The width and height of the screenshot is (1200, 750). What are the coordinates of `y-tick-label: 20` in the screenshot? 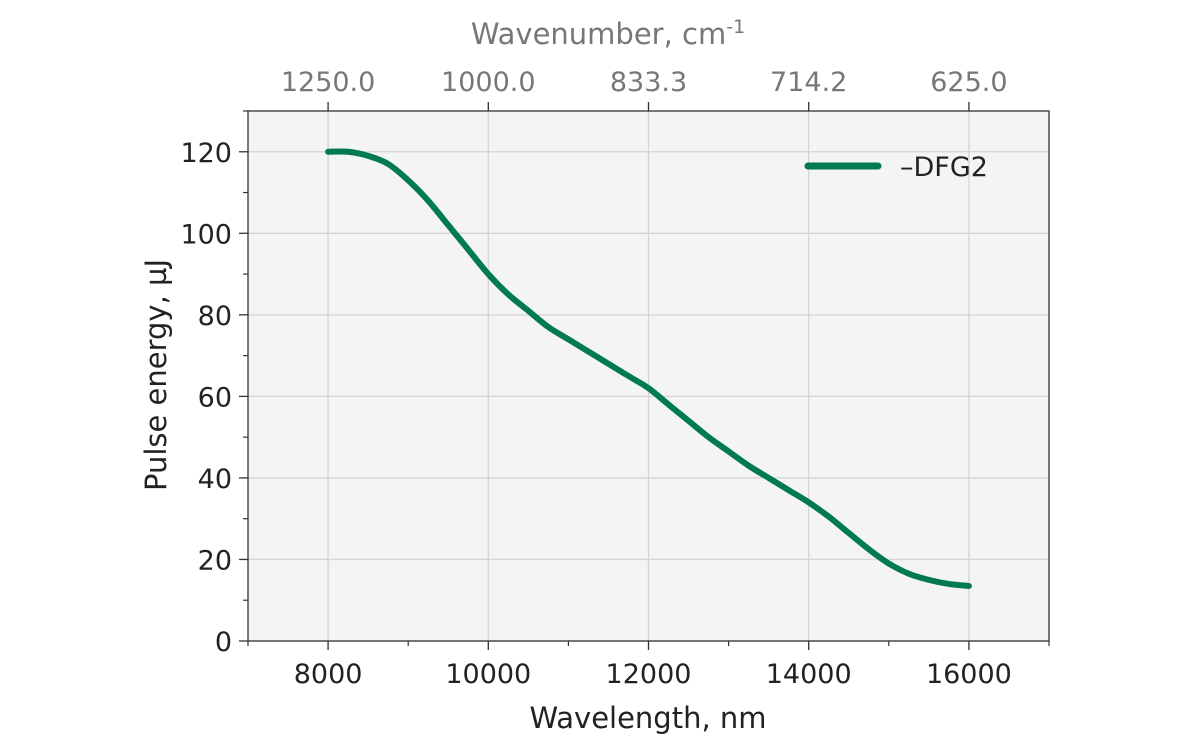 It's located at (215, 560).